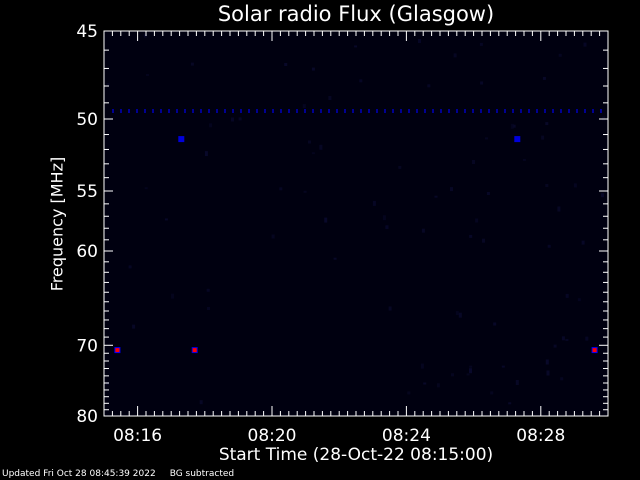  Describe the element at coordinates (87, 120) in the screenshot. I see `y-tick-label: 50` at that location.